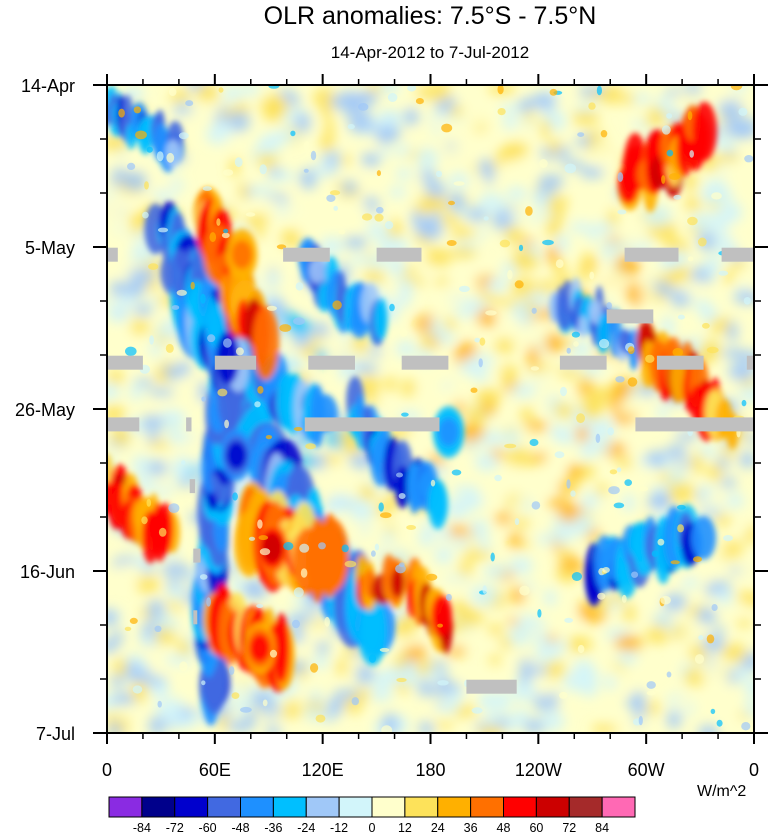 The image size is (774, 834). I want to click on x-tick-label: 60W, so click(646, 770).